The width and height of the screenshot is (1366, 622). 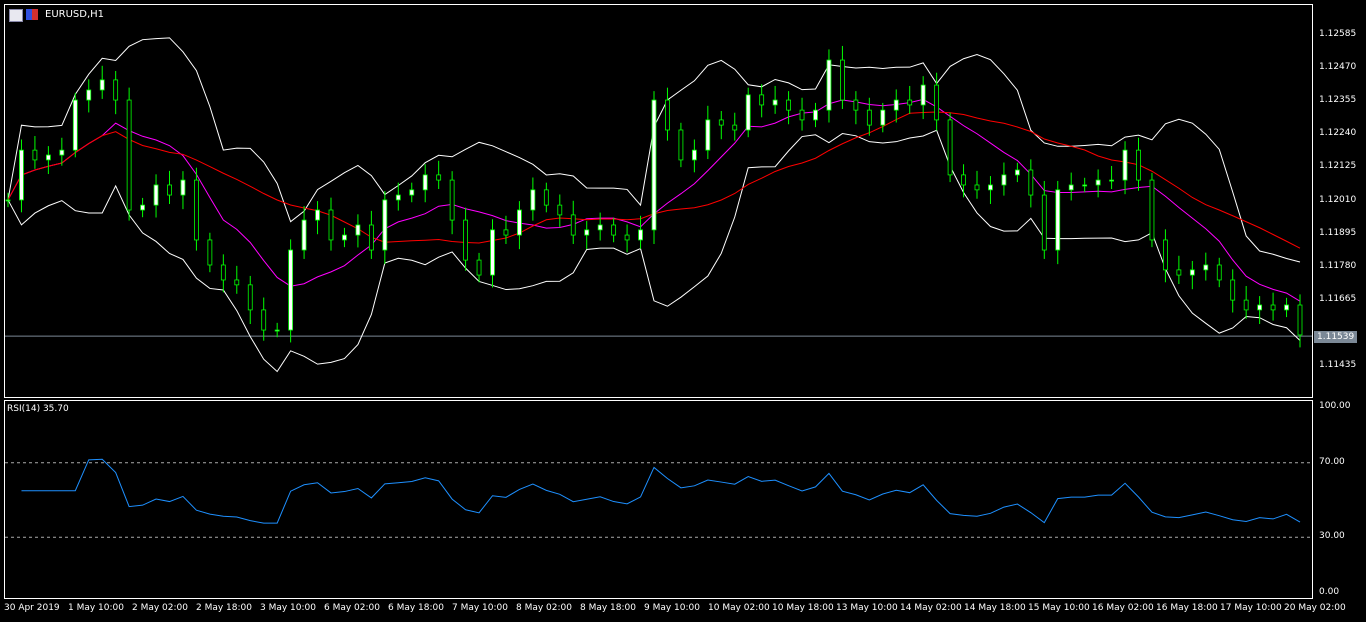 What do you see at coordinates (224, 608) in the screenshot?
I see `time-axis-label: 2 May 18:00` at bounding box center [224, 608].